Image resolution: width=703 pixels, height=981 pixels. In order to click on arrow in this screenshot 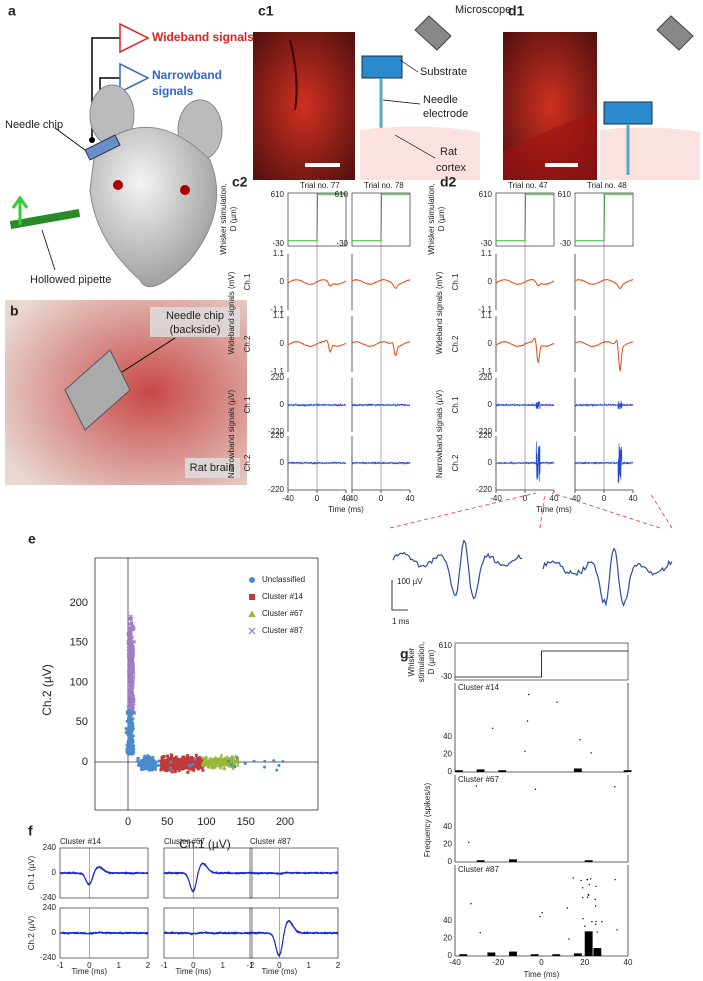, I will do `click(20, 210)`.